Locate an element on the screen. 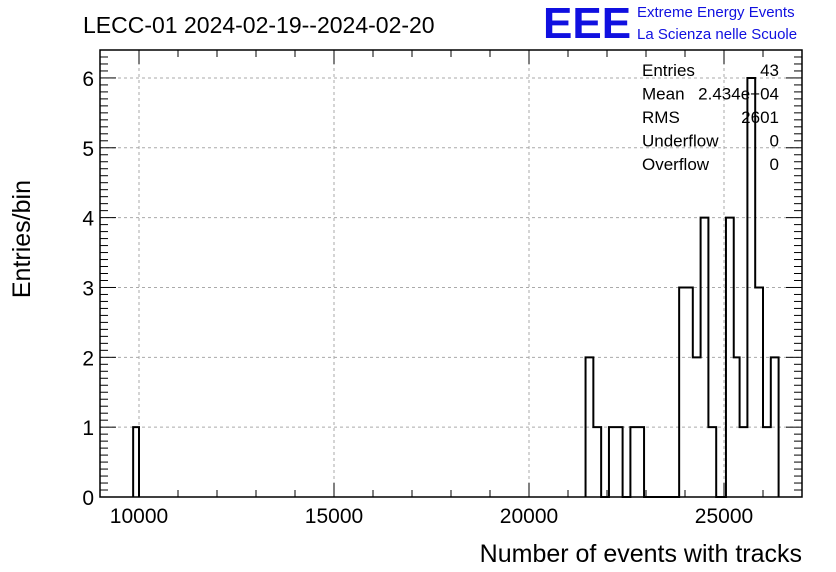  y-tick-label: 6 is located at coordinates (88, 79).